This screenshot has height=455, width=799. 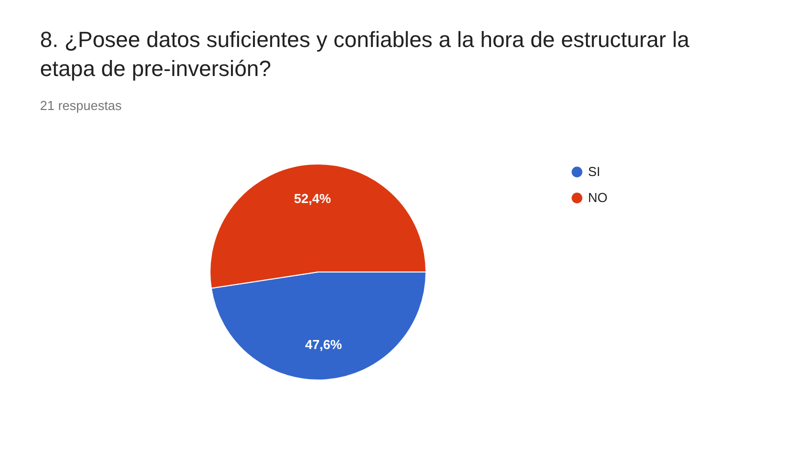 I want to click on data-label: 47,6%, so click(x=323, y=344).